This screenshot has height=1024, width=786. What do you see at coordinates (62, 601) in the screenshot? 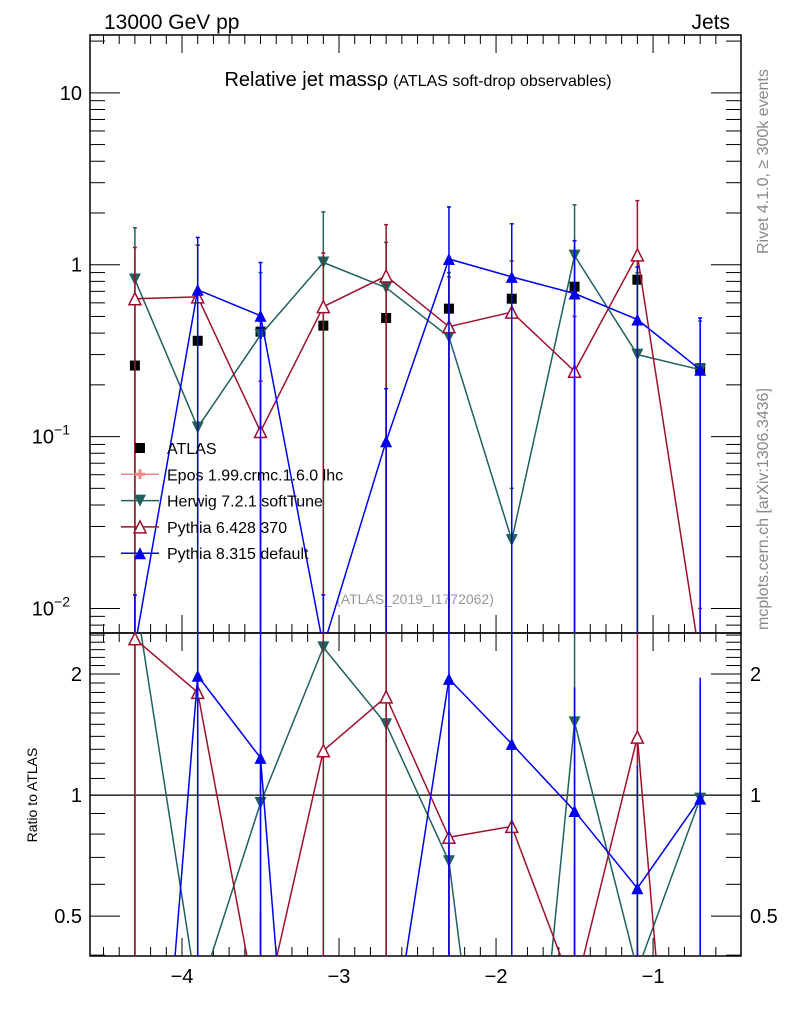
I see `y-tick-exponent: −2` at bounding box center [62, 601].